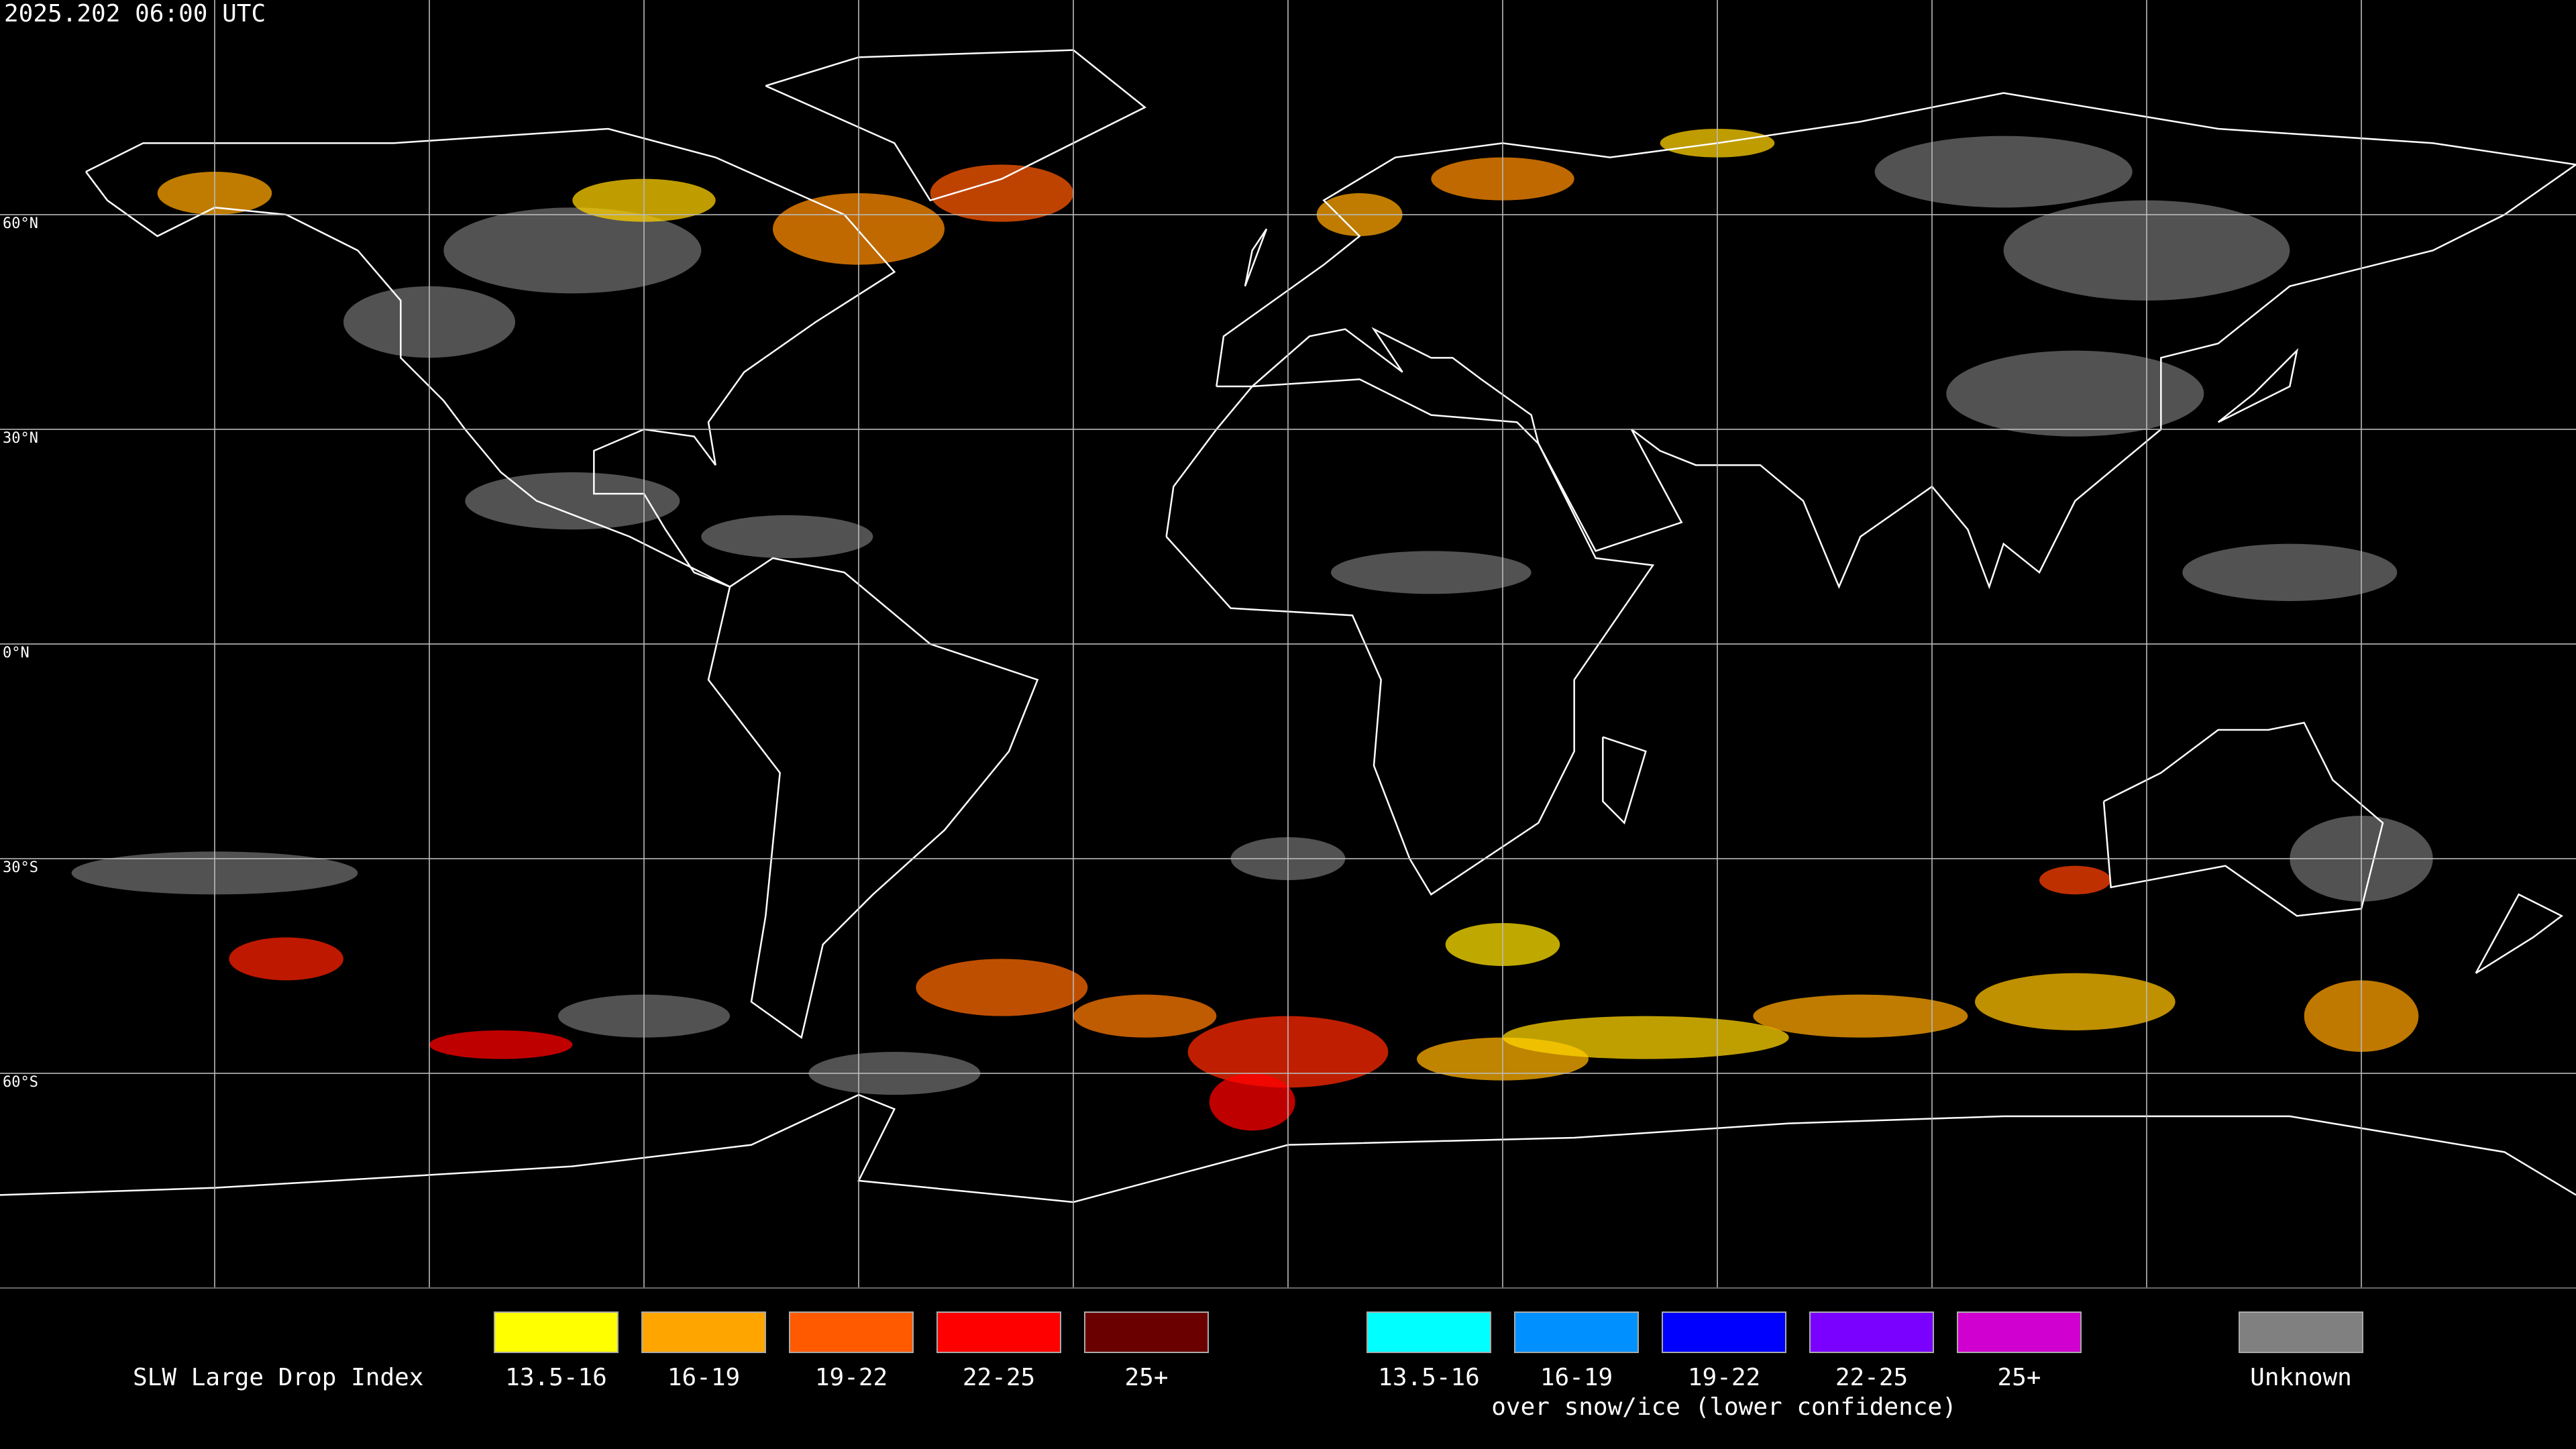 The width and height of the screenshot is (2576, 1449). I want to click on legend-label: Unknown, so click(2301, 1377).